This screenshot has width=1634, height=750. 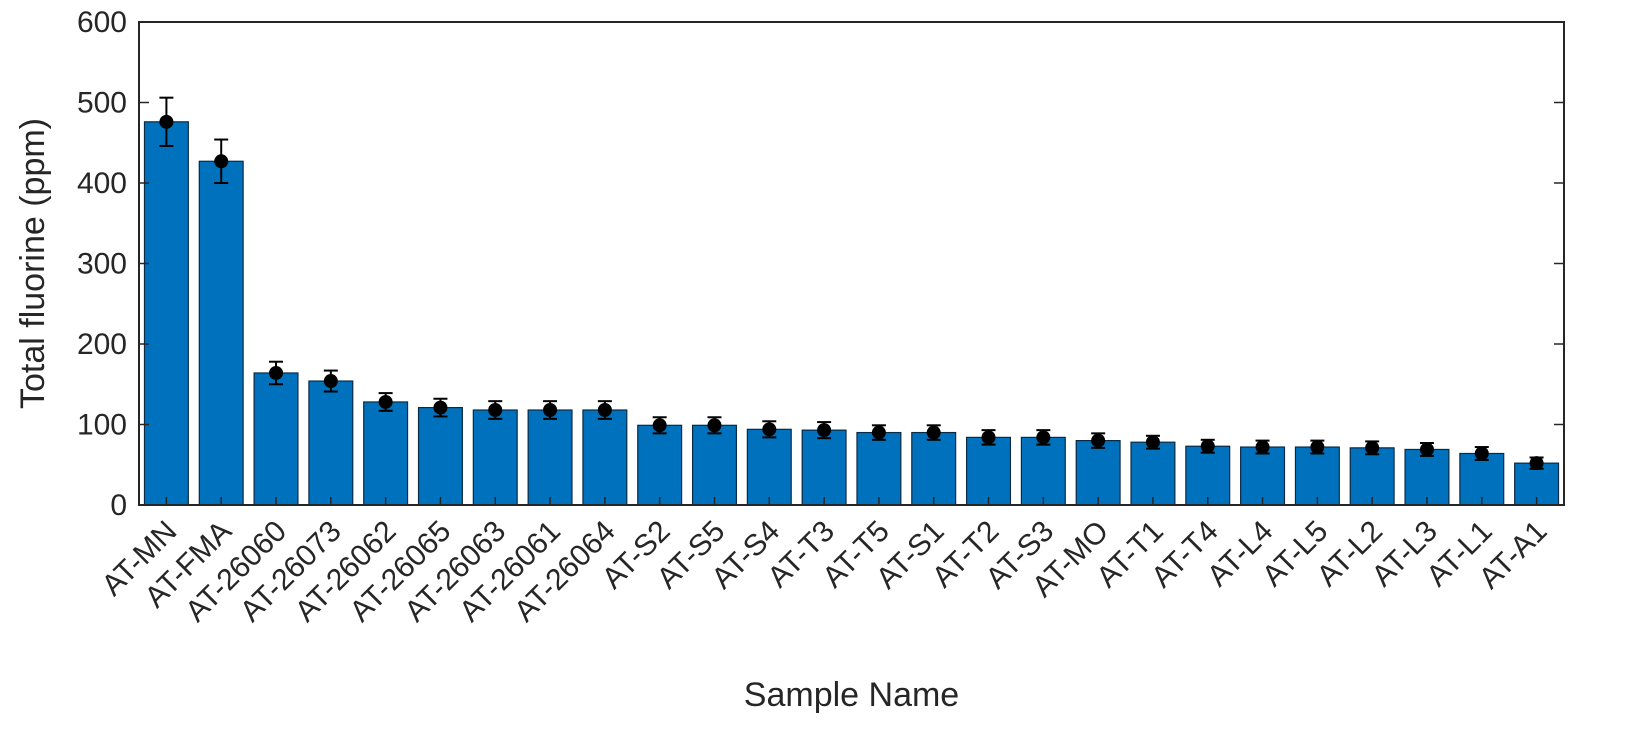 What do you see at coordinates (102, 344) in the screenshot?
I see `y-tick-label: 200` at bounding box center [102, 344].